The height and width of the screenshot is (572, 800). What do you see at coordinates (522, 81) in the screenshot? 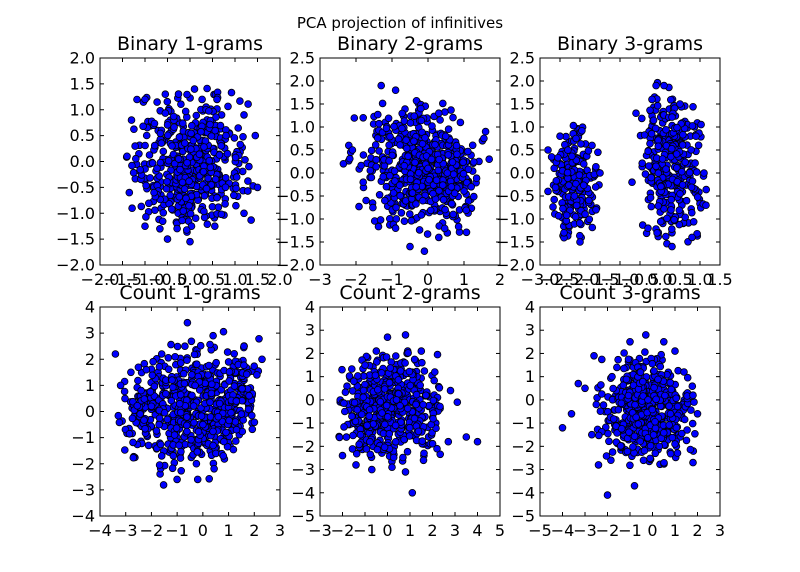
I see `y-tick-label: 2.0` at bounding box center [522, 81].